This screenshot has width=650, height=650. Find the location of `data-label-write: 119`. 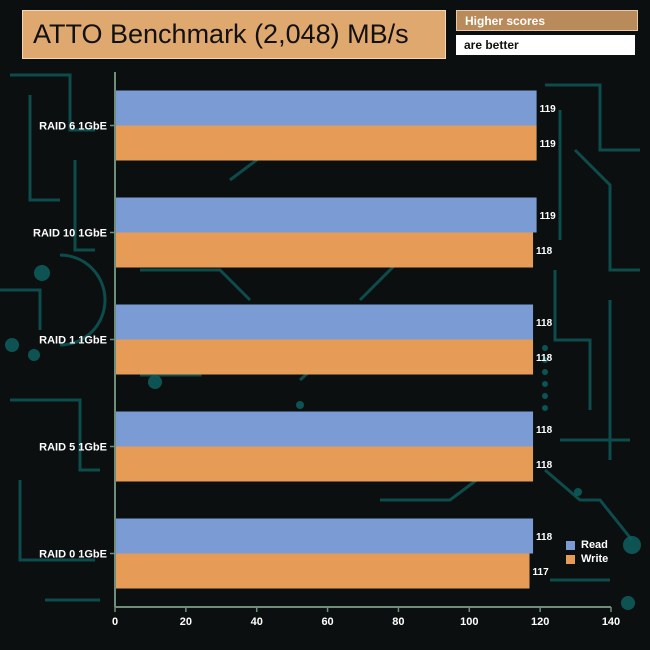

data-label-write: 119 is located at coordinates (548, 144).